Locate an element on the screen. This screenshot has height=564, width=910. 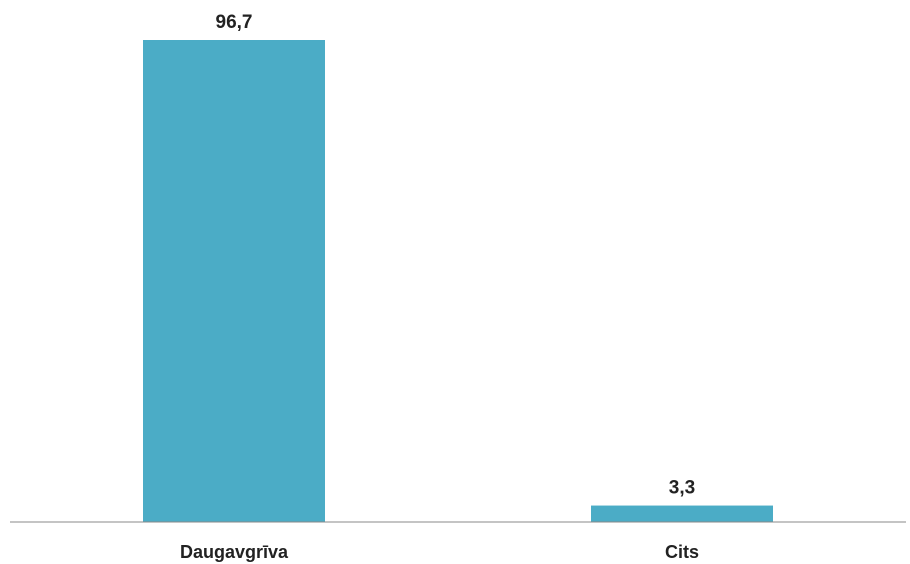
category-label-0: Daugavgrīva is located at coordinates (234, 552).